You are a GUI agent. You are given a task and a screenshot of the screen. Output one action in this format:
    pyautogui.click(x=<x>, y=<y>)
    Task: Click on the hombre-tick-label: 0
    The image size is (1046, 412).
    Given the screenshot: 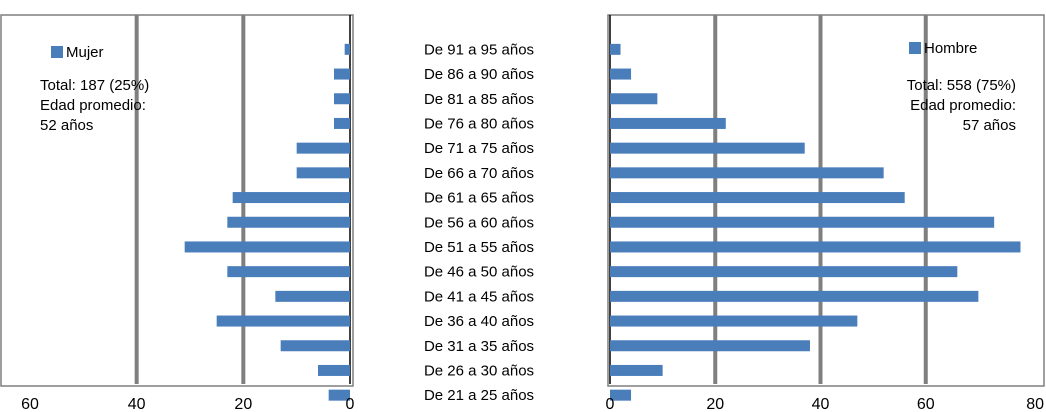 What is the action you would take?
    pyautogui.click(x=610, y=404)
    